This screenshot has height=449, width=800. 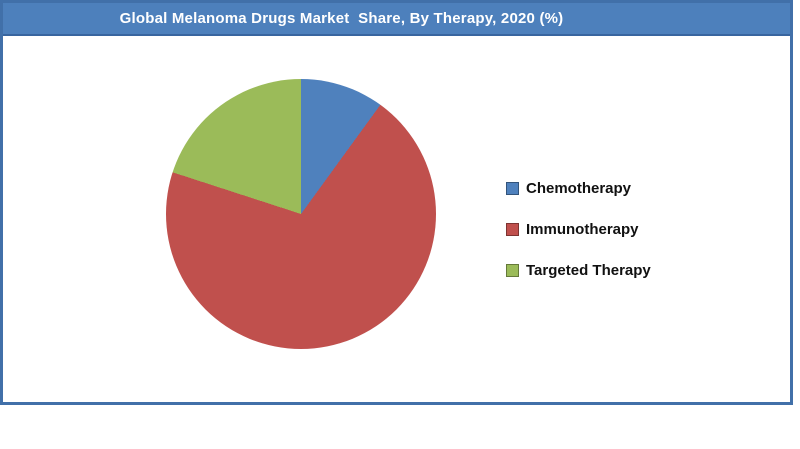 I want to click on legend-label: Chemotherapy, so click(x=579, y=188).